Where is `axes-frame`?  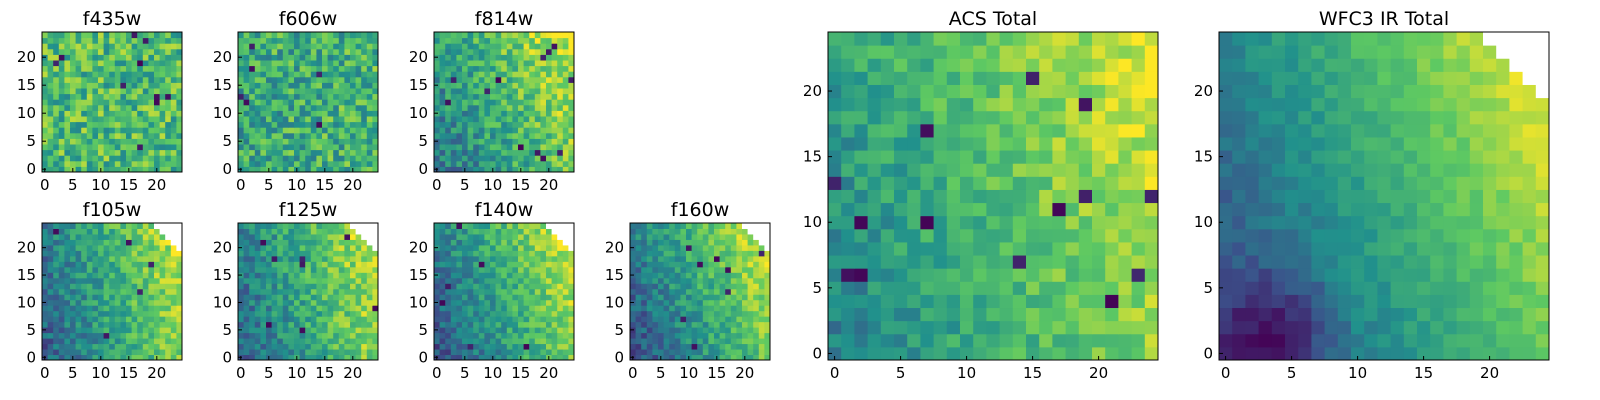
axes-frame is located at coordinates (504, 102).